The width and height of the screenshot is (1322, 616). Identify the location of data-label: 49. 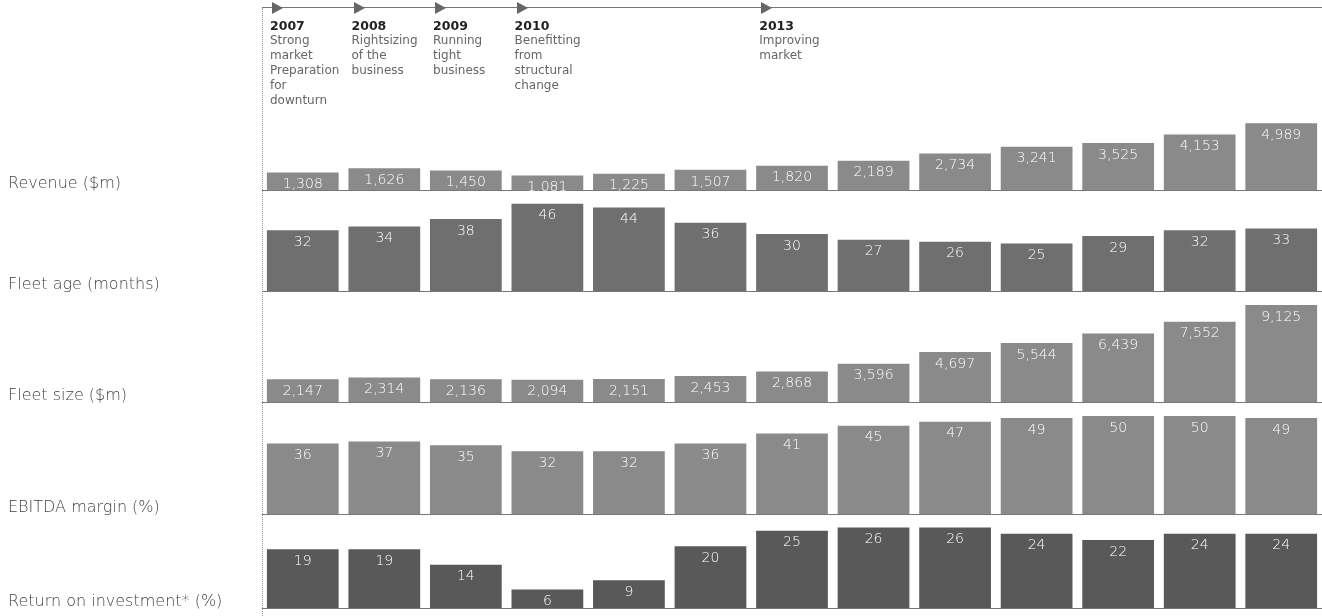
(1281, 428).